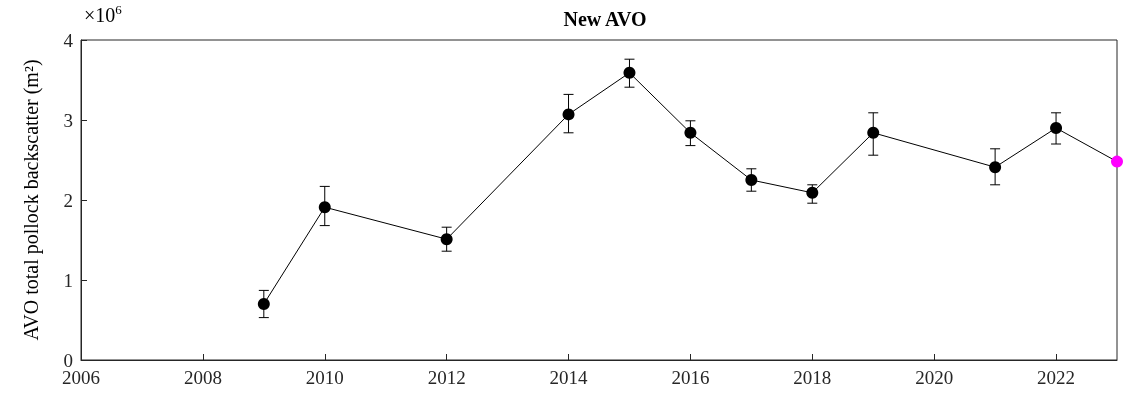 This screenshot has width=1123, height=401. Describe the element at coordinates (605, 19) in the screenshot. I see `chart-title: New AVO` at that location.